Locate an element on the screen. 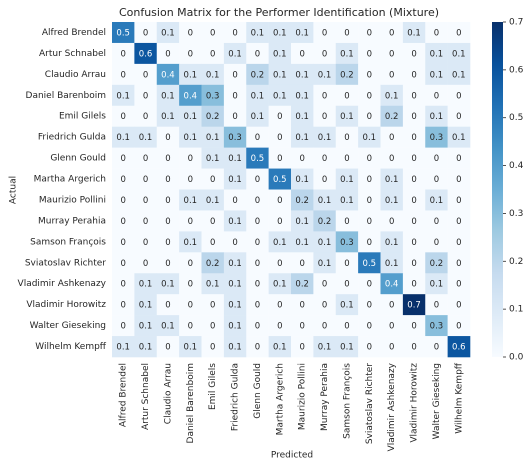 This screenshot has height=463, width=529. x-tick-label: Vladimir Ashkenazy is located at coordinates (392, 406).